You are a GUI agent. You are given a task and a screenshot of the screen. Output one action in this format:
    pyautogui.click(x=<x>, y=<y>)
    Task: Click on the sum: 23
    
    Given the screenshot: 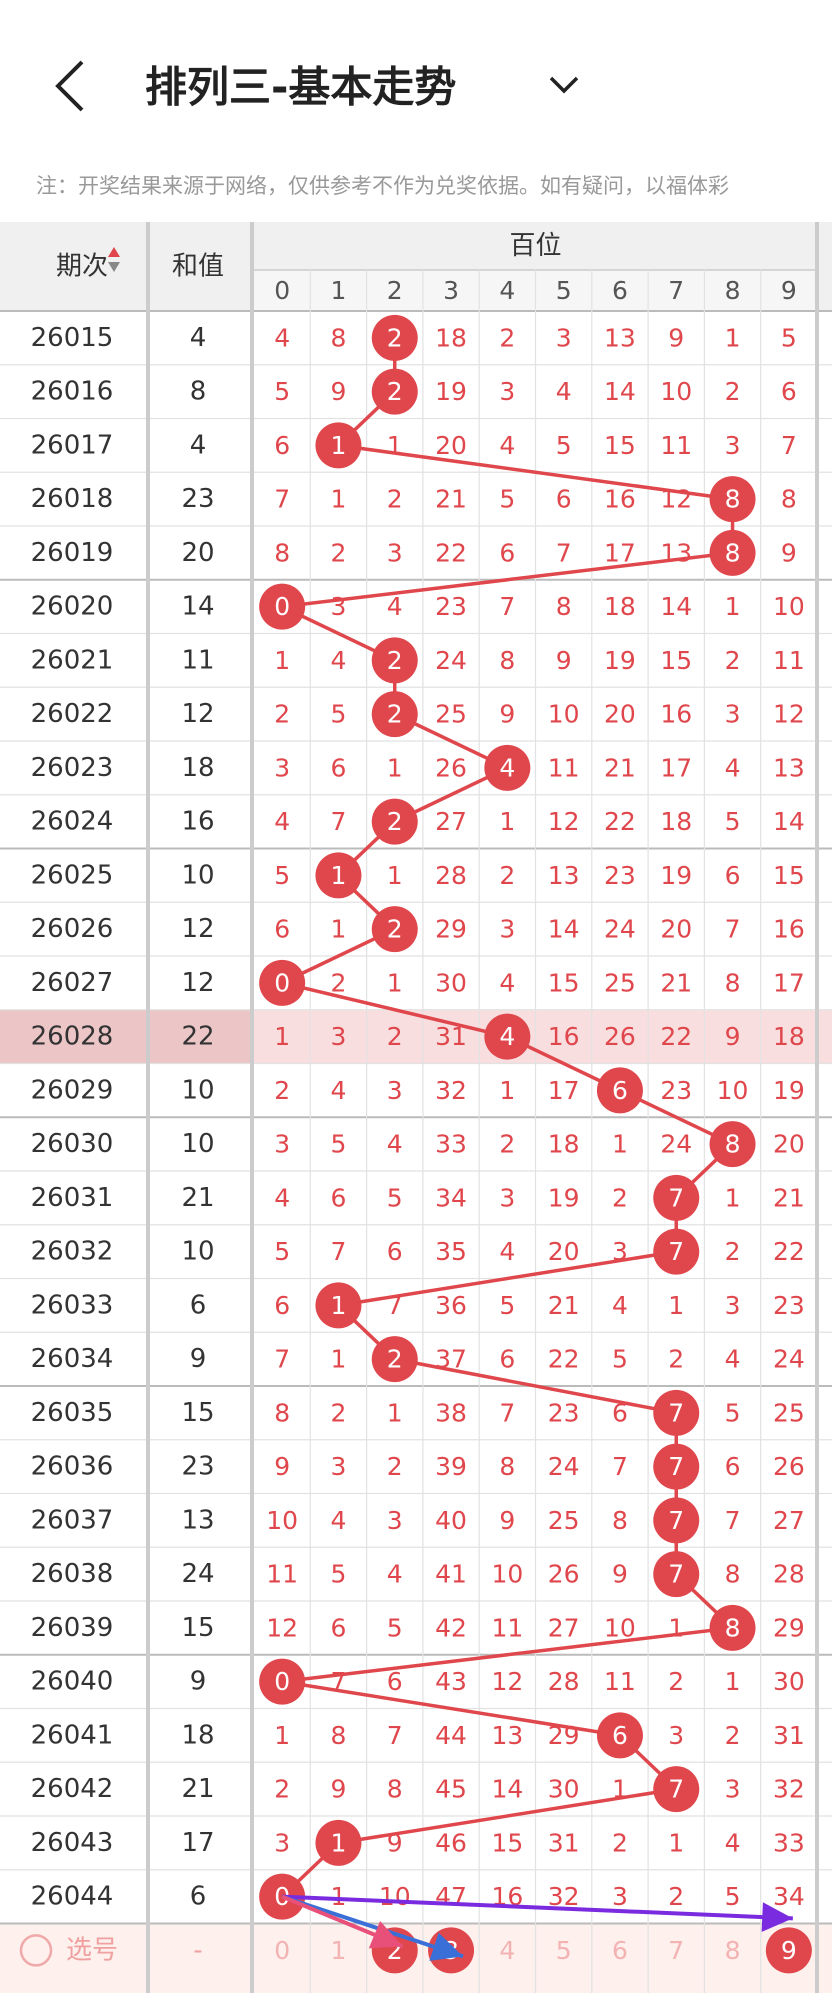 What is the action you would take?
    pyautogui.click(x=197, y=1467)
    